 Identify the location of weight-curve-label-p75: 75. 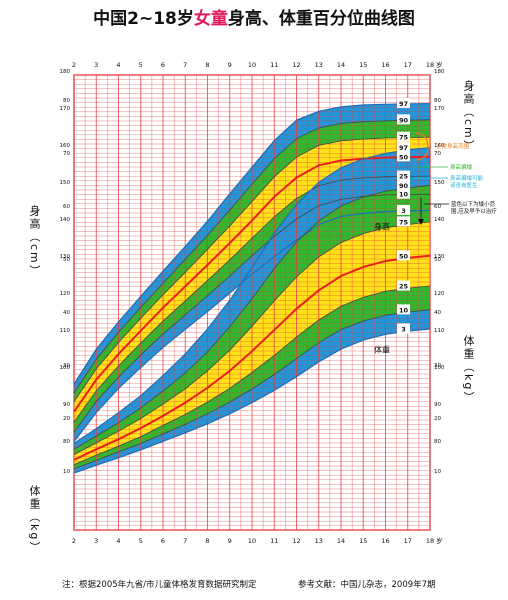
(403, 221).